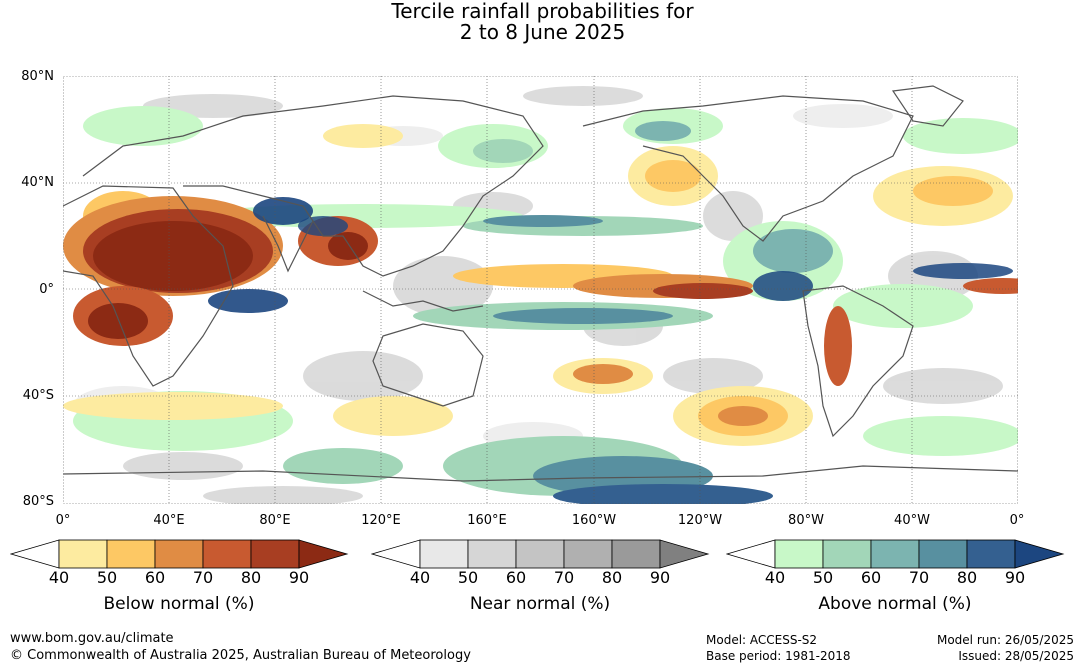 The width and height of the screenshot is (1085, 667). I want to click on lat-label-80n: 80°N, so click(37, 76).